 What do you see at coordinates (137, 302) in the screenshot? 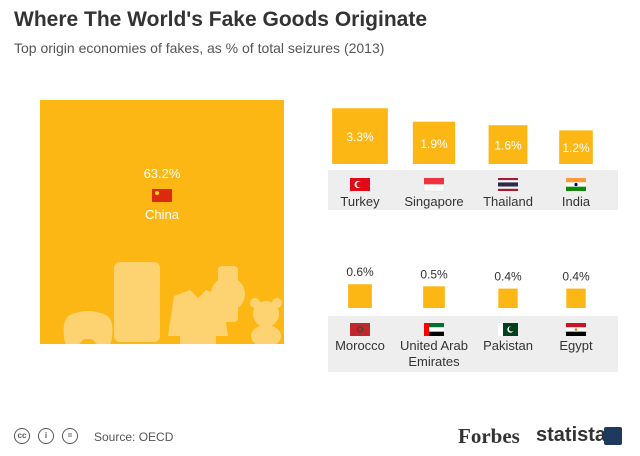
I see `smartphone-icon` at bounding box center [137, 302].